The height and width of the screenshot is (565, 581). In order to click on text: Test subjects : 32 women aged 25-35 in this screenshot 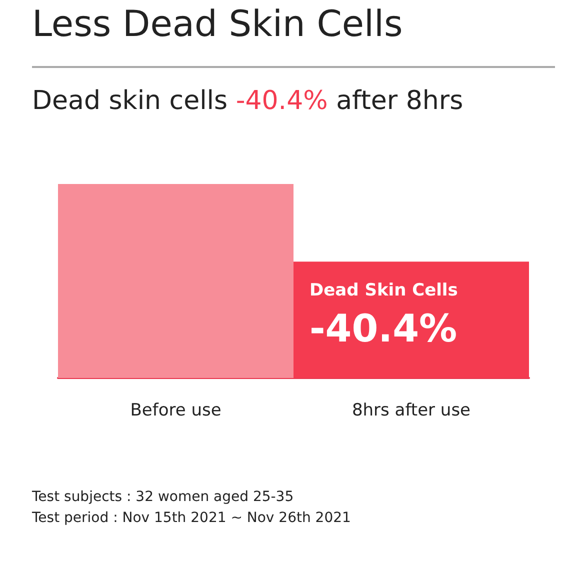, I will do `click(163, 497)`.